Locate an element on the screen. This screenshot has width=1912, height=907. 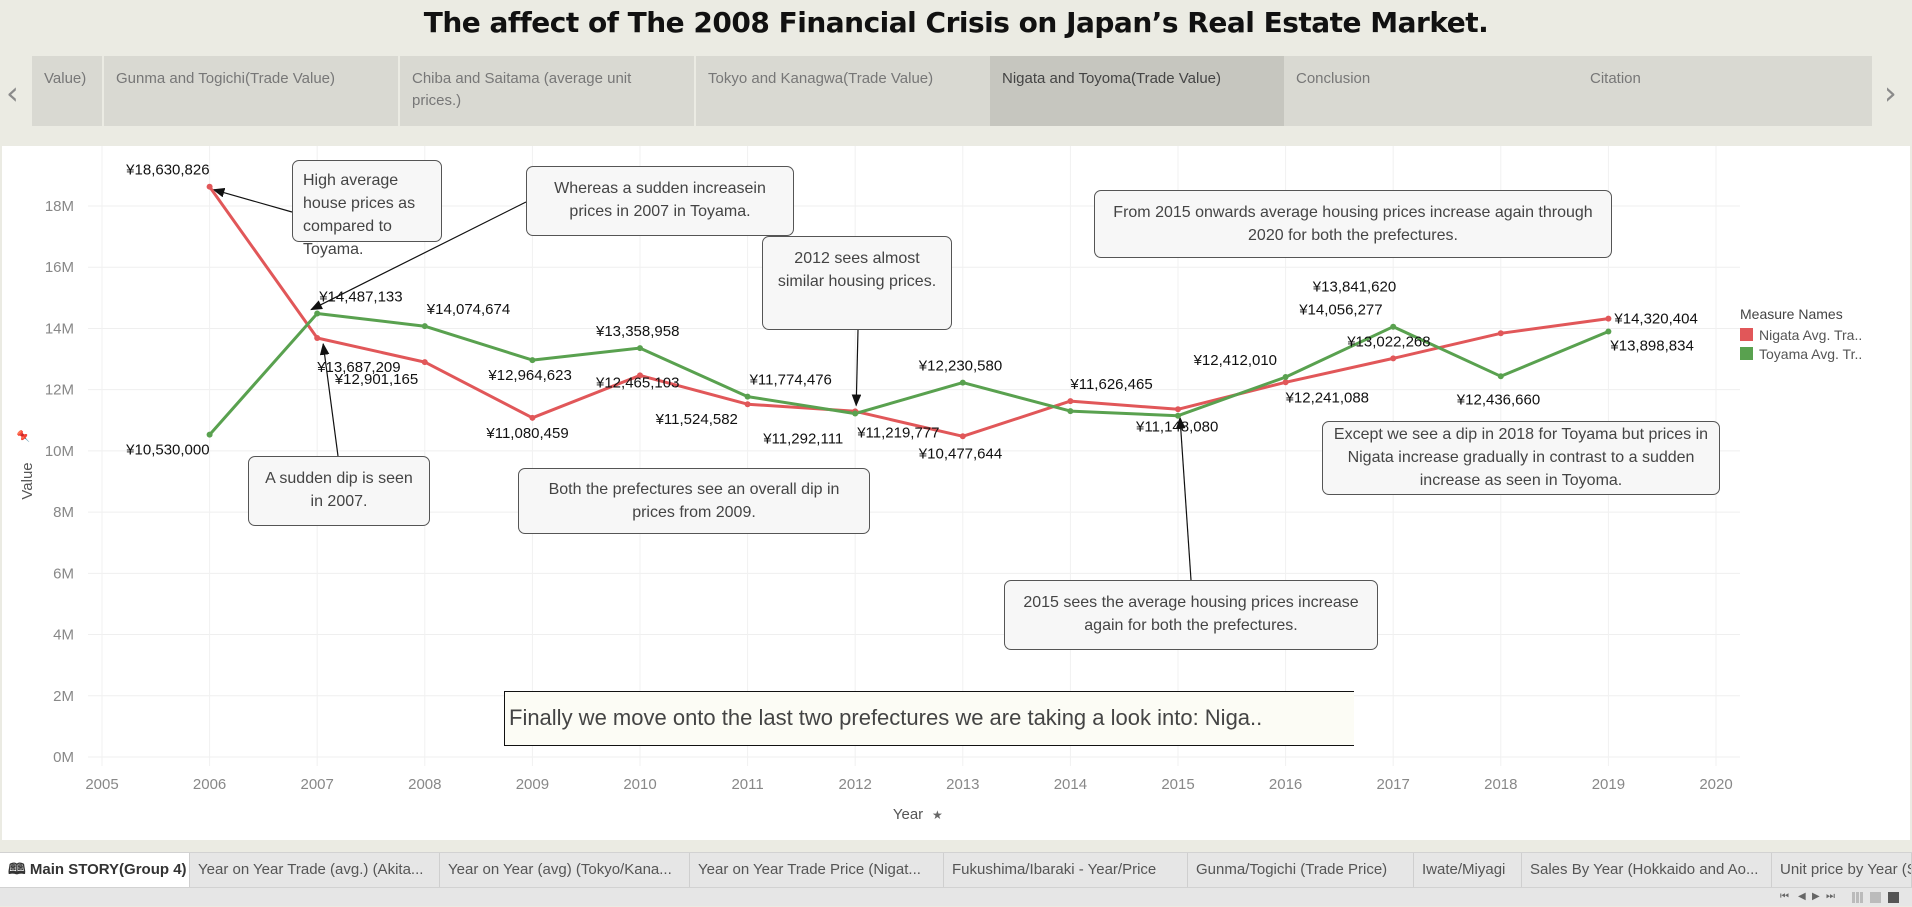
last-sheet-icon: ⏭ is located at coordinates (1830, 896).